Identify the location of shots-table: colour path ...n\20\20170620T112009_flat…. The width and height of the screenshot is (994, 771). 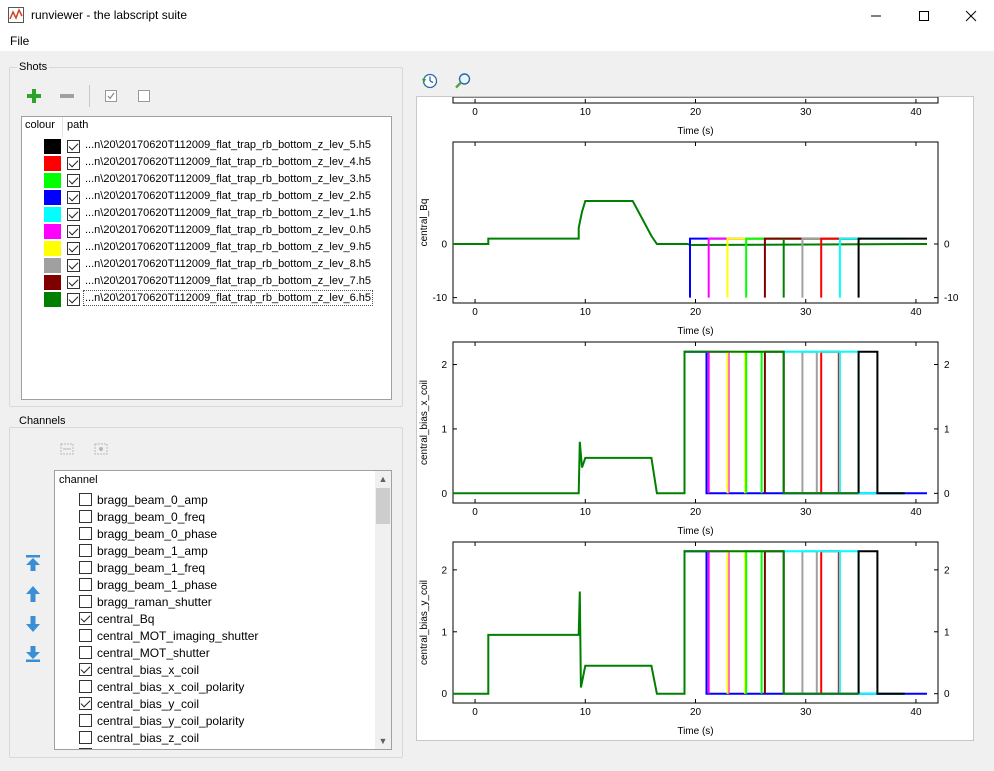
(206, 258).